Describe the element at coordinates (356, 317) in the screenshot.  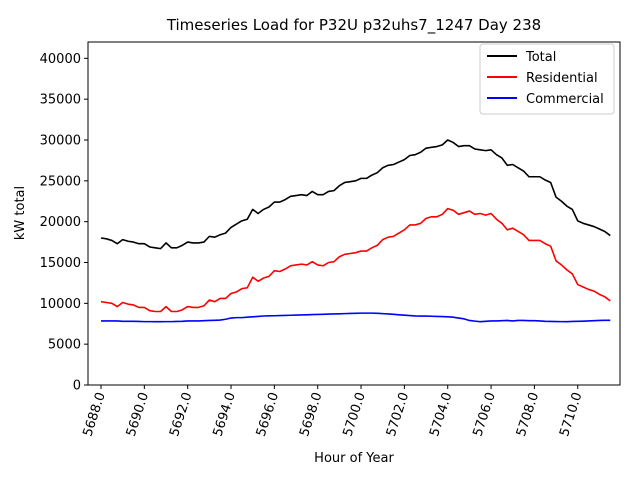
I see `series-line-commercial` at that location.